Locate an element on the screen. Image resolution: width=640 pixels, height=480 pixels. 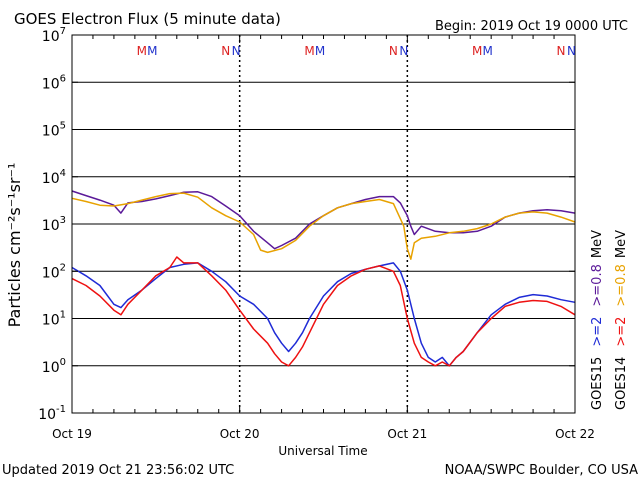
x-tick-label: Oct 21 is located at coordinates (407, 434).